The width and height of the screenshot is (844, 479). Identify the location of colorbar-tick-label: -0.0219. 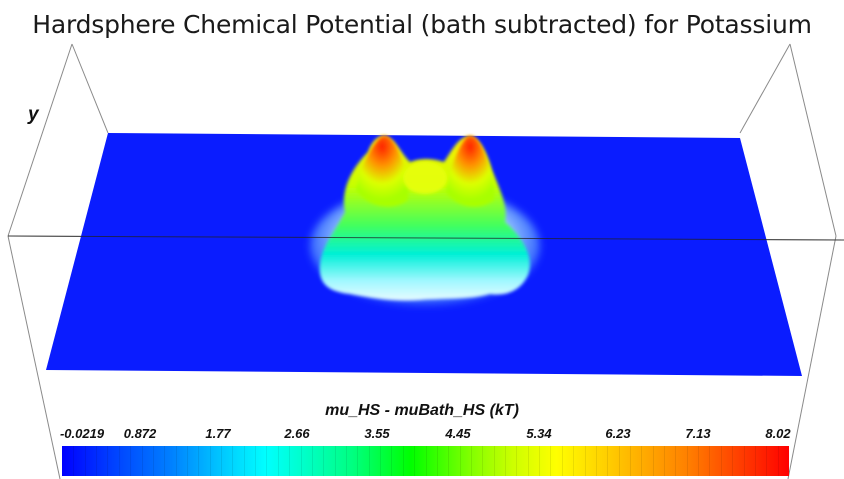
(82, 433).